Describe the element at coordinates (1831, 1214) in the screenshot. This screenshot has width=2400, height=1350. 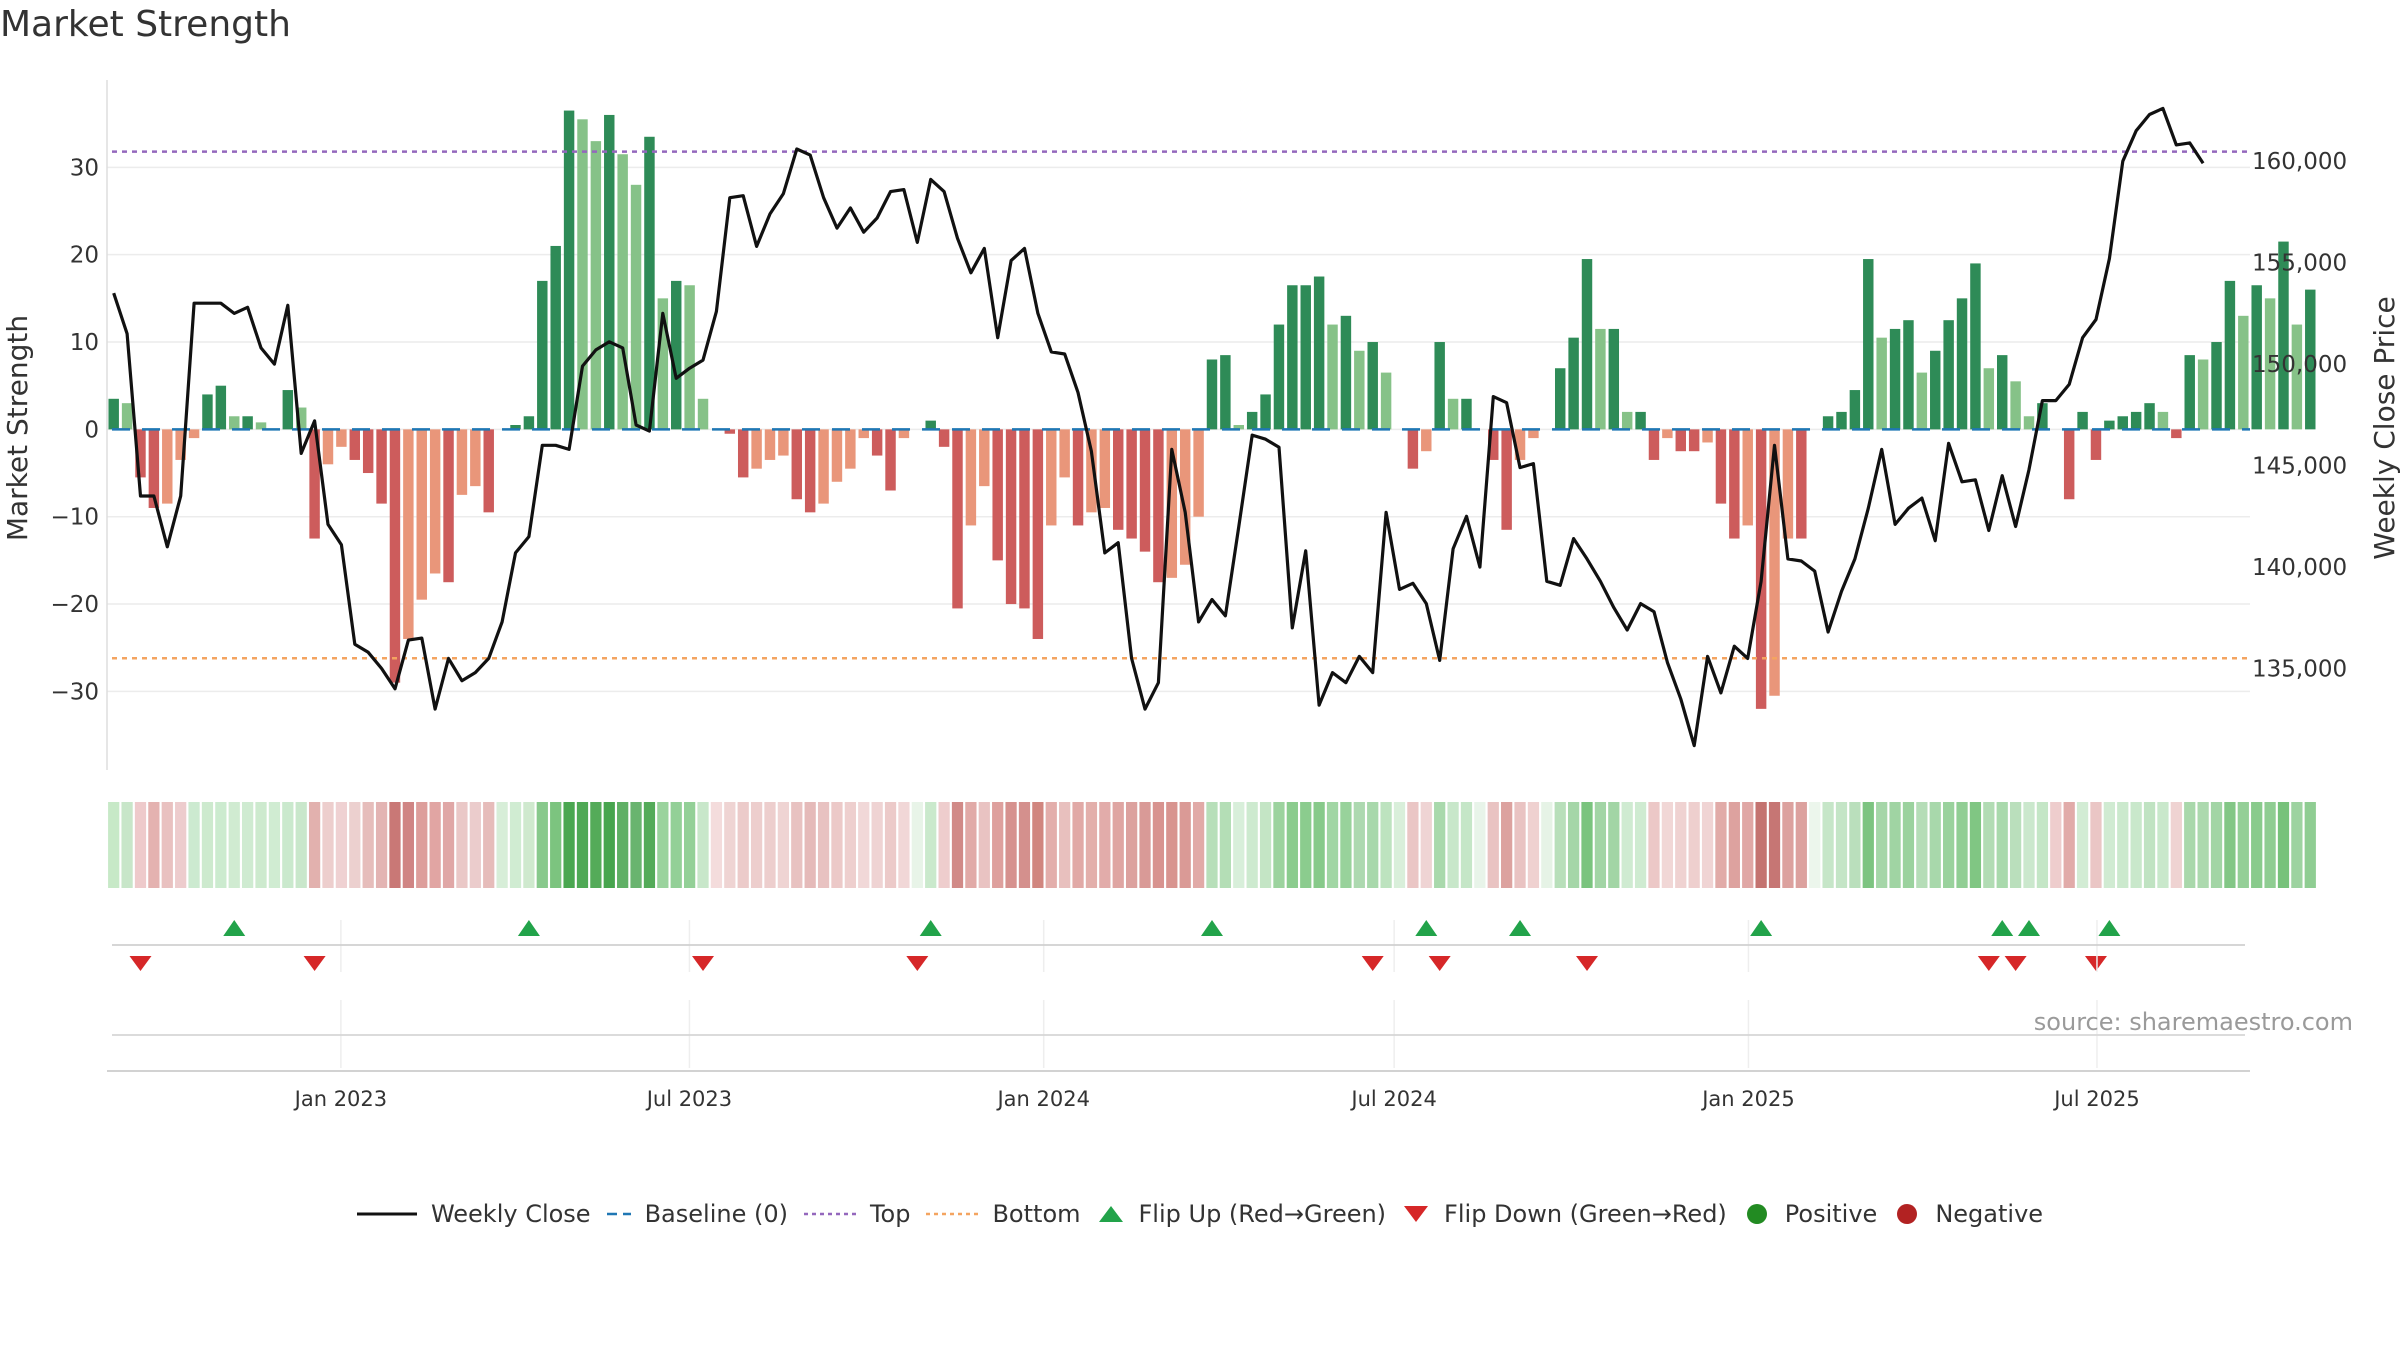
I see `legend-label: Positive` at that location.